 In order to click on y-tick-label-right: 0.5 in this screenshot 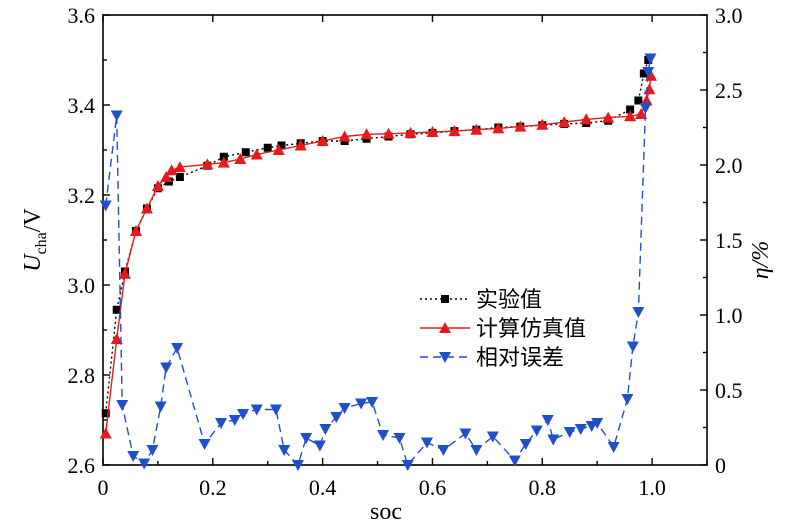, I will do `click(729, 390)`.